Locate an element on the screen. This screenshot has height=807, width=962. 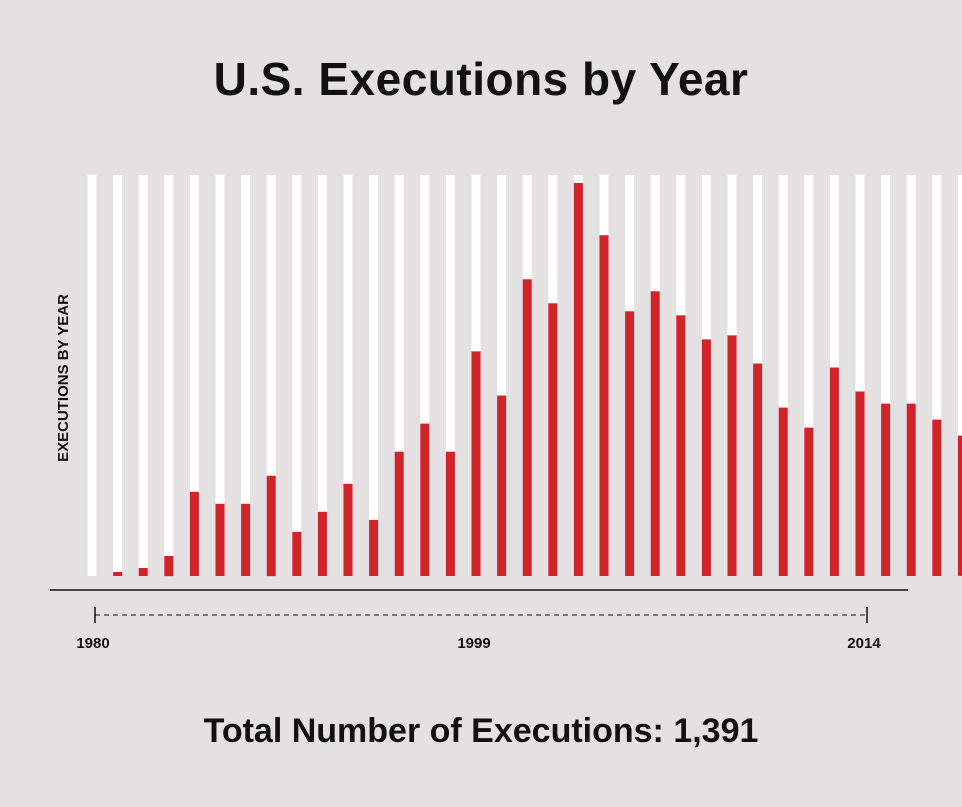
bar-2011 is located at coordinates (886, 489).